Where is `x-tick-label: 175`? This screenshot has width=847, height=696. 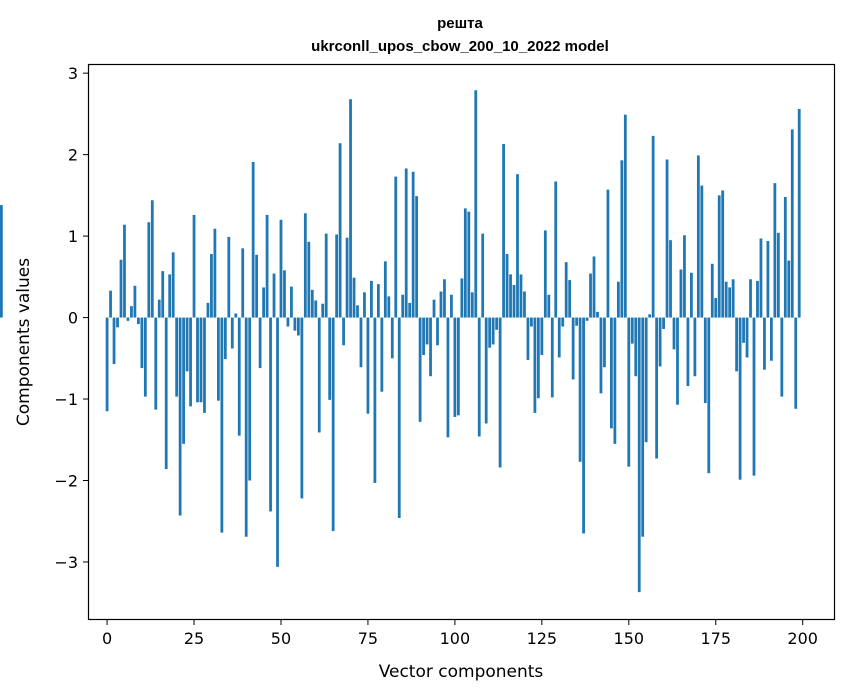
x-tick-label: 175 is located at coordinates (715, 638).